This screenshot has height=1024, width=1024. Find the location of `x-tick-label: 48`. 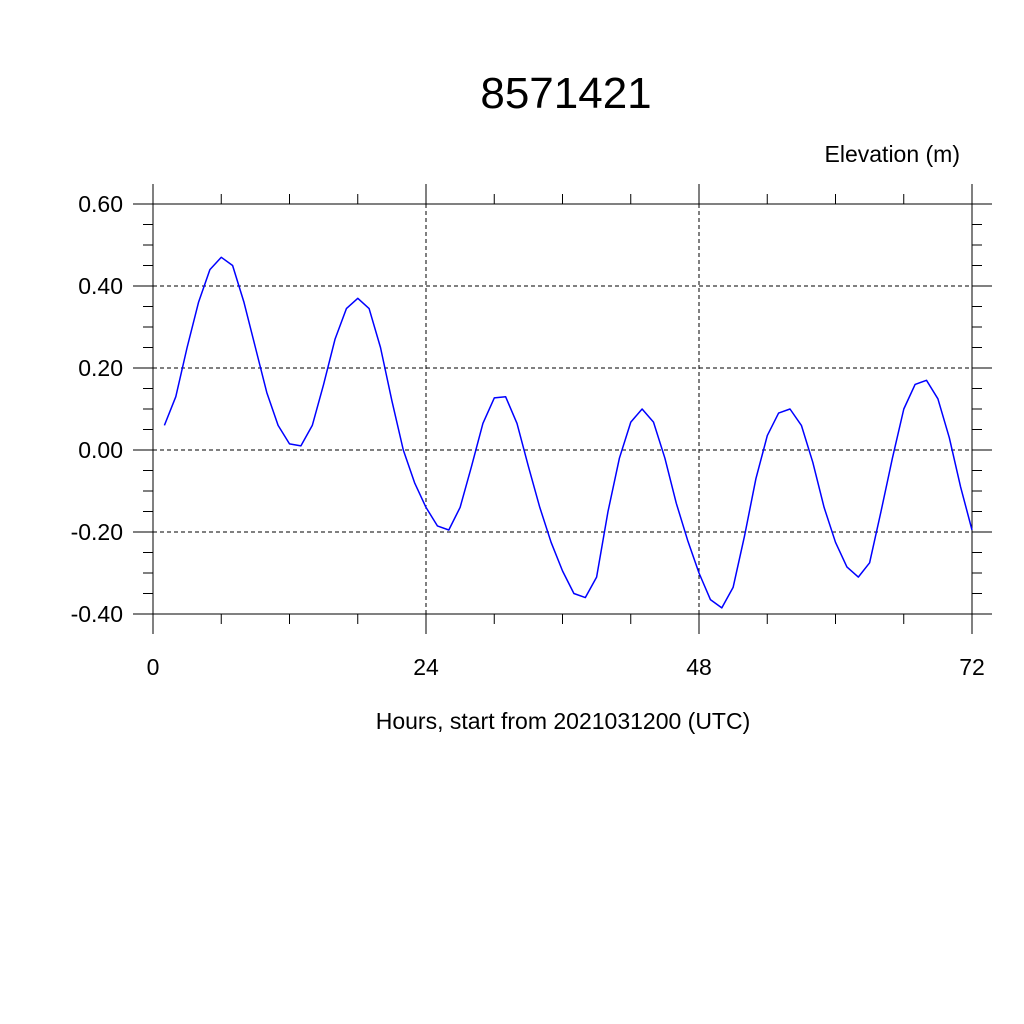

x-tick-label: 48 is located at coordinates (699, 667).